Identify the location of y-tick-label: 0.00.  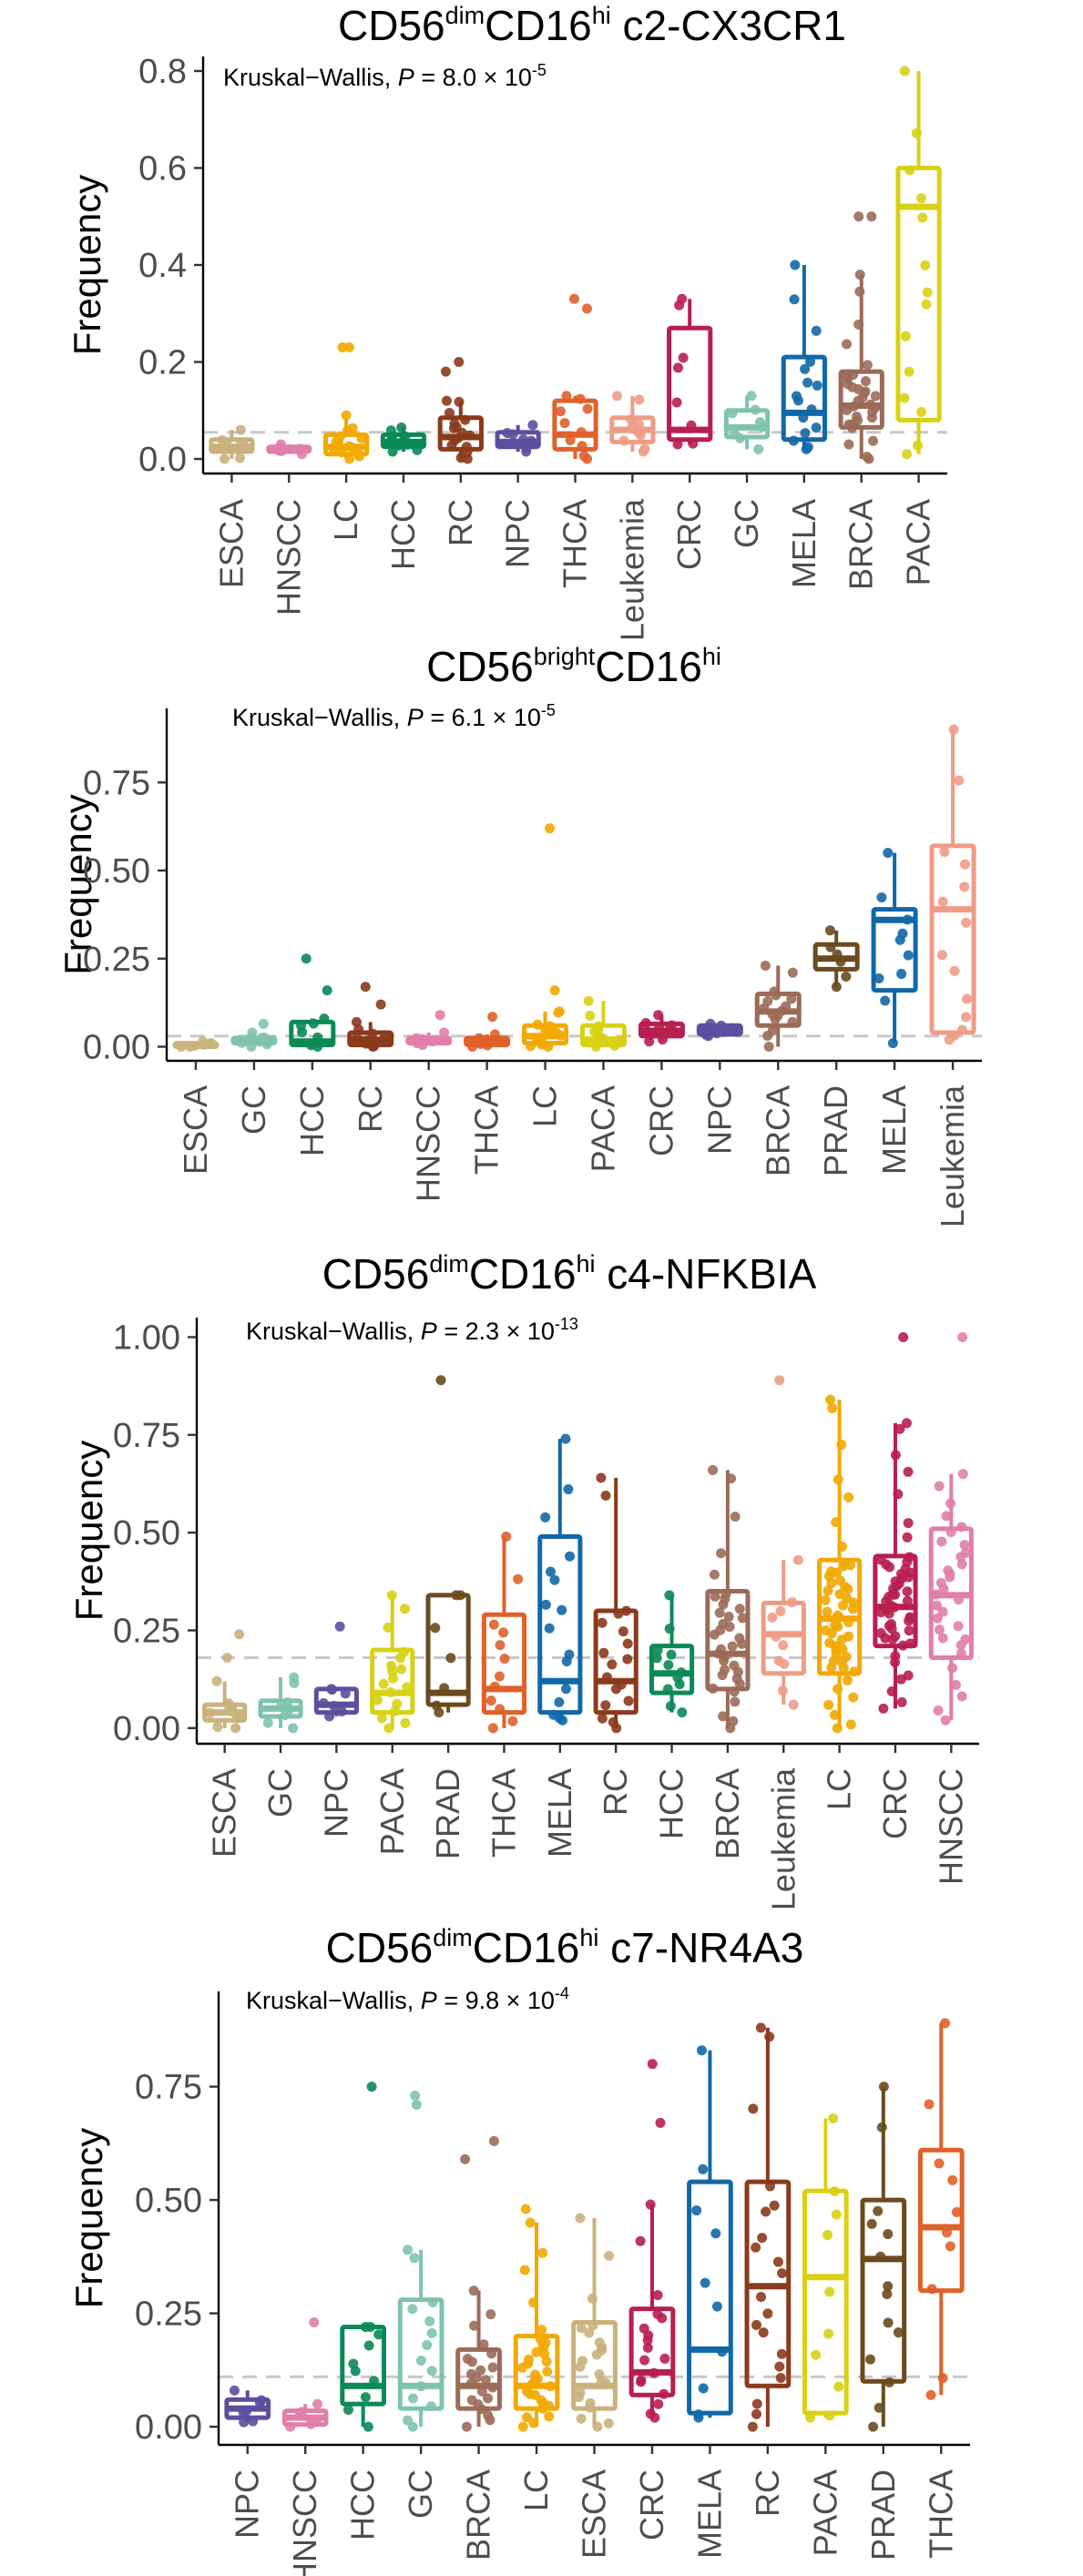
(168, 2427).